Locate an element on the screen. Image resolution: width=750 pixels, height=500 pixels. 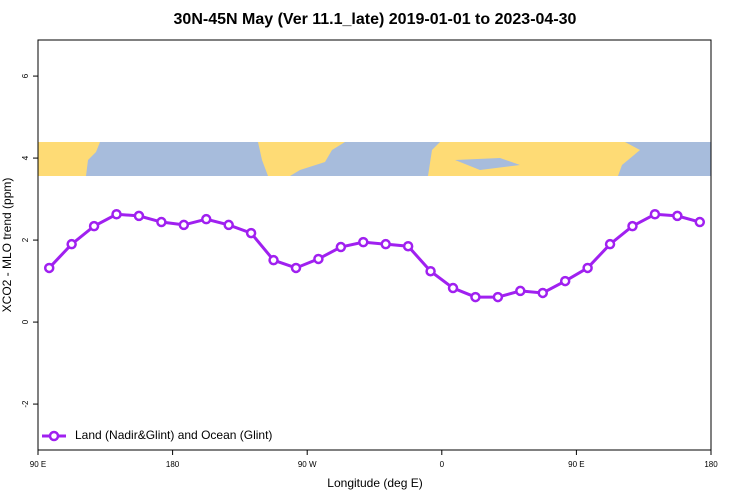
y-tick-label: 6 is located at coordinates (25, 75).